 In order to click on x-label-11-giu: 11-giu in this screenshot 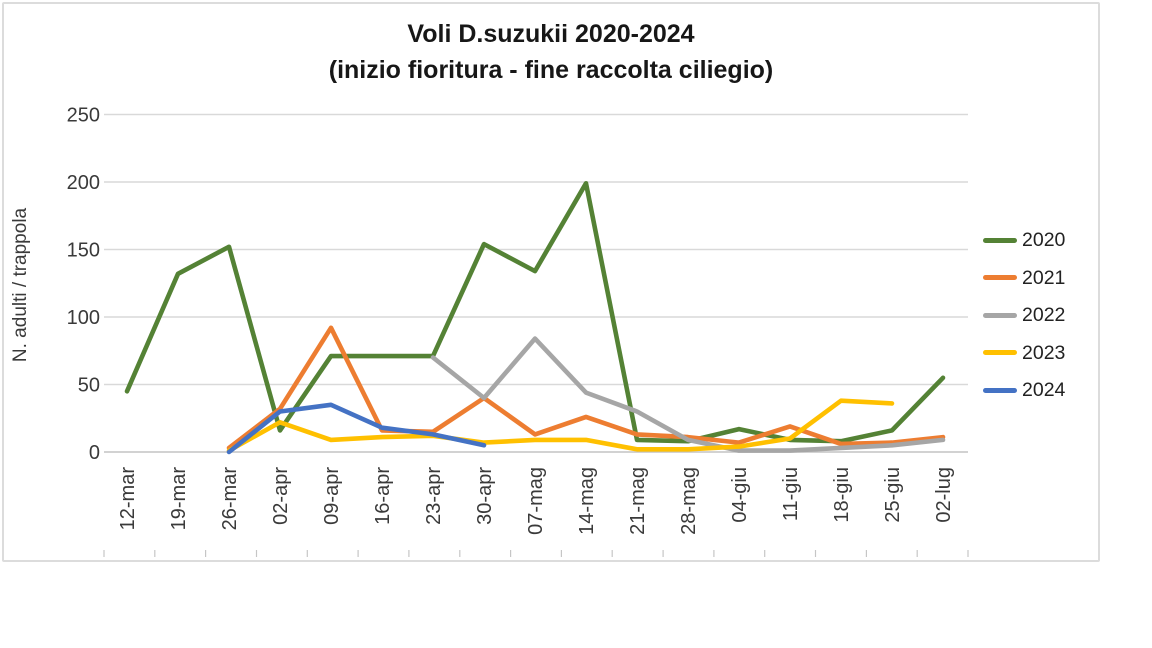, I will do `click(791, 494)`.